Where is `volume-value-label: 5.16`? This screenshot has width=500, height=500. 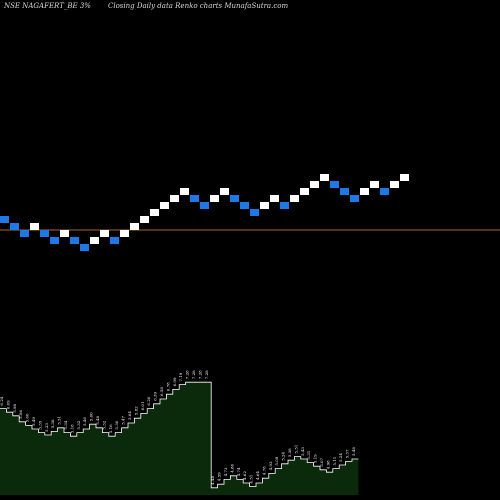 volume-value-label: 5.16 is located at coordinates (110, 428).